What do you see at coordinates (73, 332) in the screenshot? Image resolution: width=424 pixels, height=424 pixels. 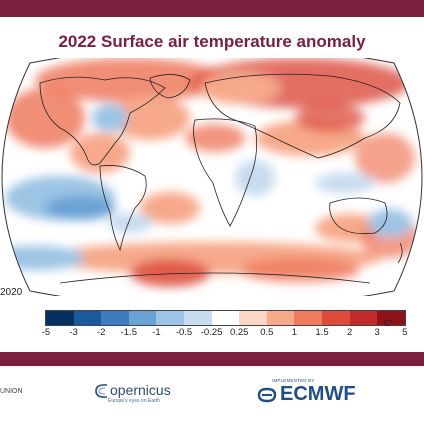 I see `colorbar-tick-label: -3` at bounding box center [73, 332].